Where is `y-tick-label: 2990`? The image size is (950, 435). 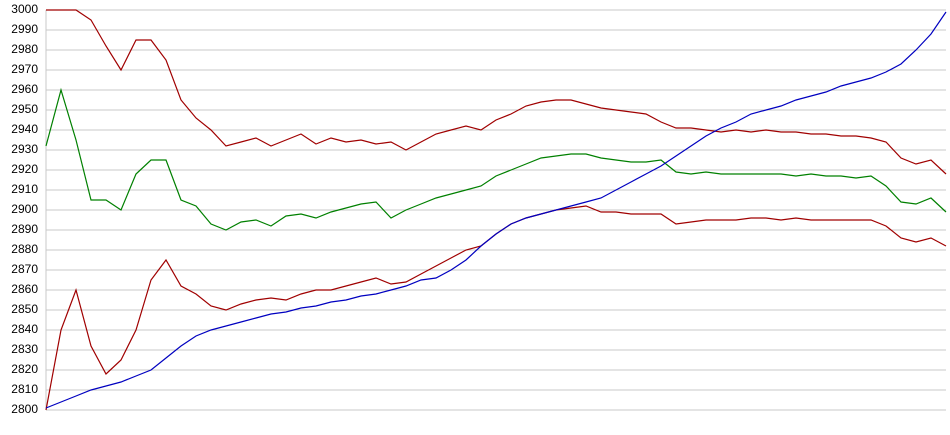
y-tick-label: 2990 is located at coordinates (24, 29).